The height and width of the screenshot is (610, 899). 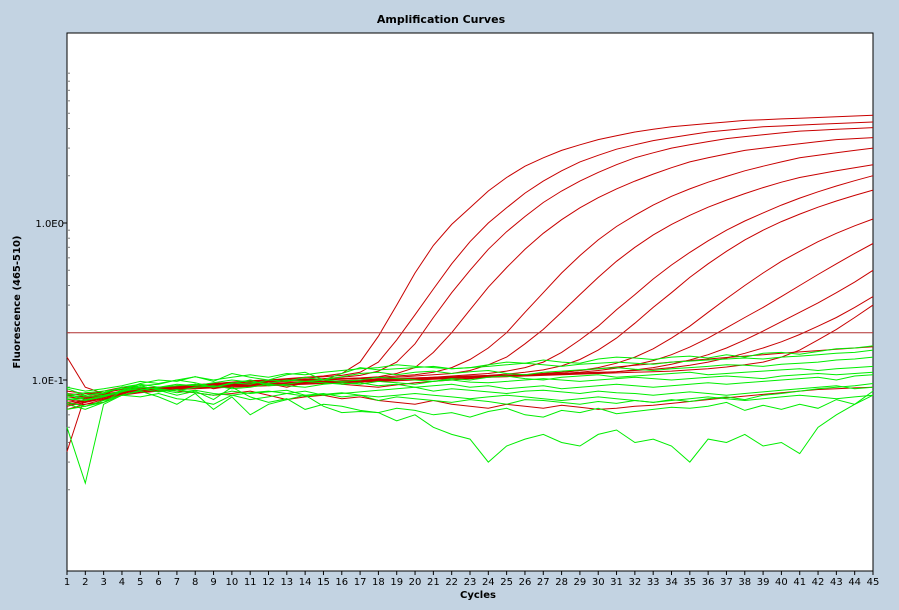 I want to click on x-tick-label: 30, so click(x=598, y=582).